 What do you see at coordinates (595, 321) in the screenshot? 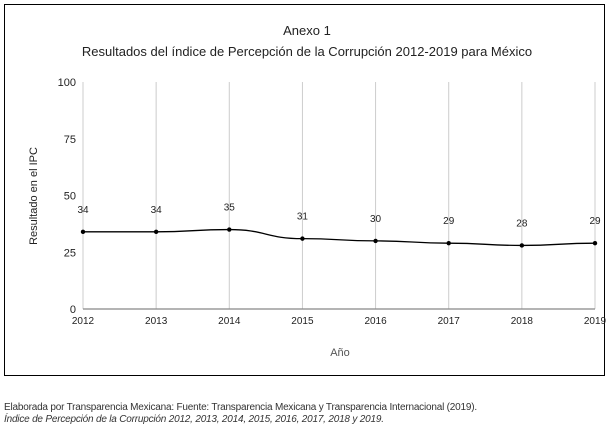
I see `x-tick-label: 2019` at bounding box center [595, 321].